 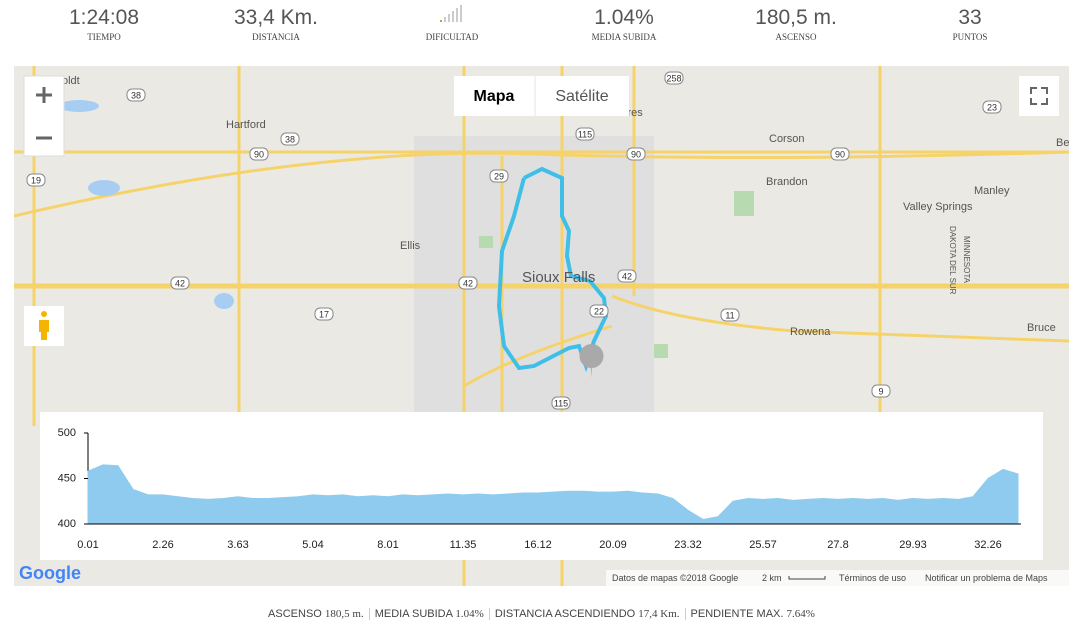 What do you see at coordinates (992, 191) in the screenshot?
I see `place-label: Manley` at bounding box center [992, 191].